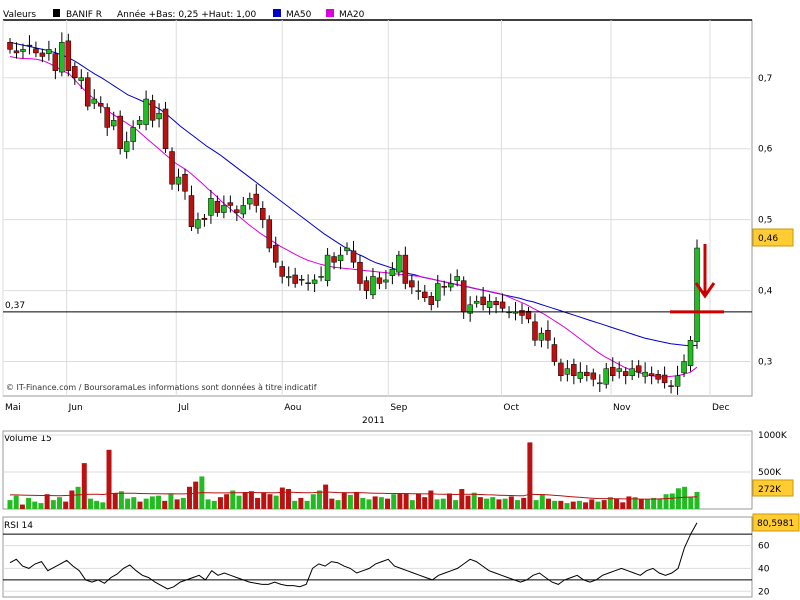 This screenshot has height=600, width=800. What do you see at coordinates (770, 473) in the screenshot?
I see `volume-tick-label: 500K` at bounding box center [770, 473].